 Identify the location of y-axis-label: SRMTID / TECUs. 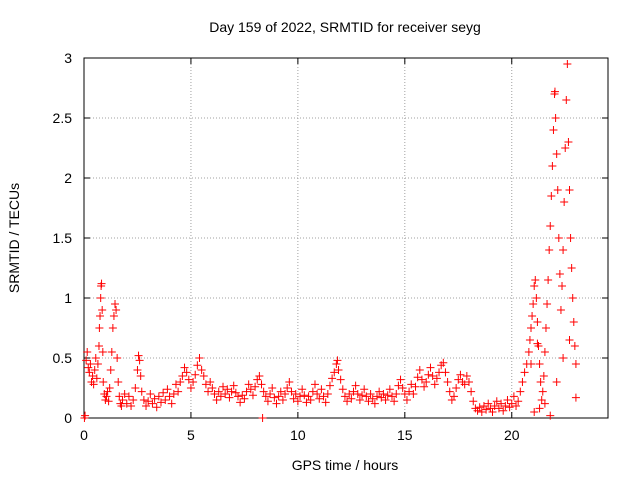
(14, 238).